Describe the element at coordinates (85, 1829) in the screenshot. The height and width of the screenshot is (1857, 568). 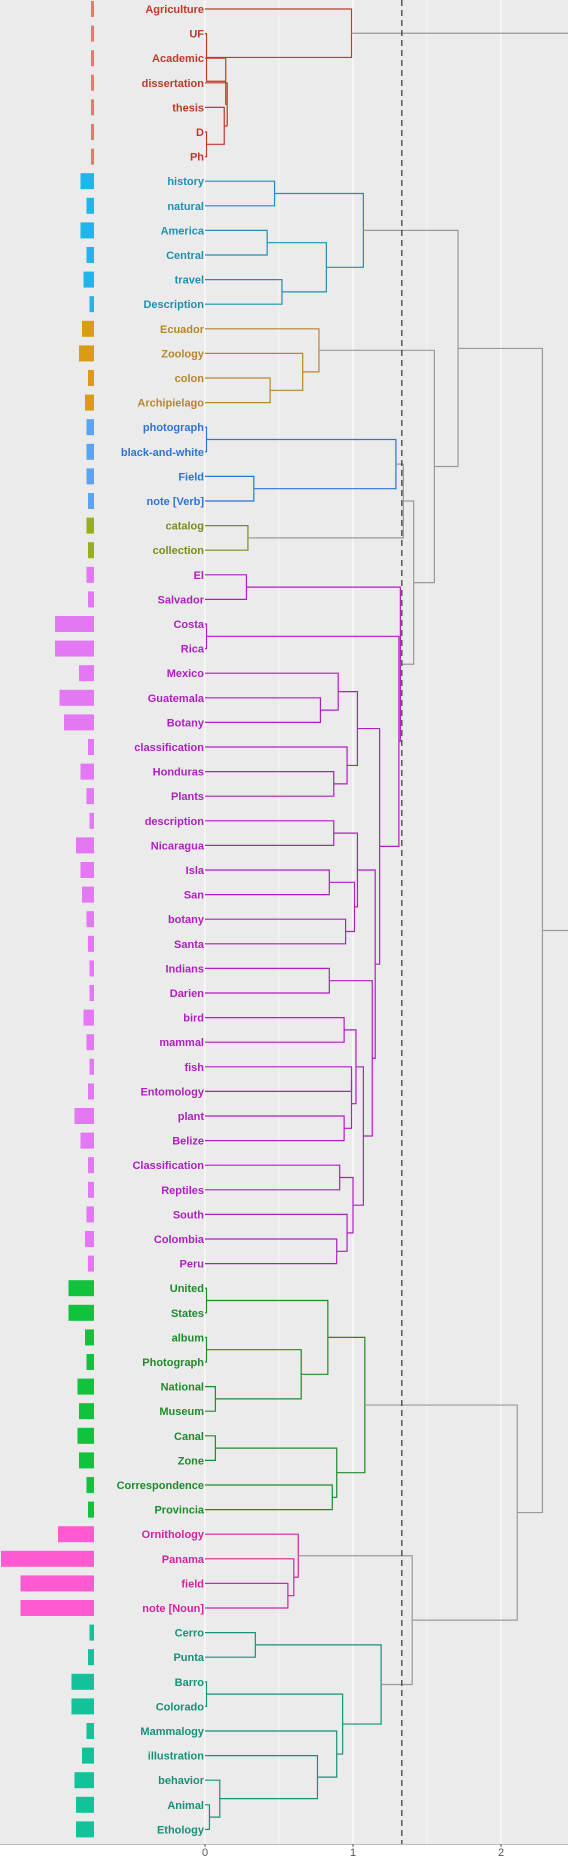
I see `leaf-bar-ethology` at that location.